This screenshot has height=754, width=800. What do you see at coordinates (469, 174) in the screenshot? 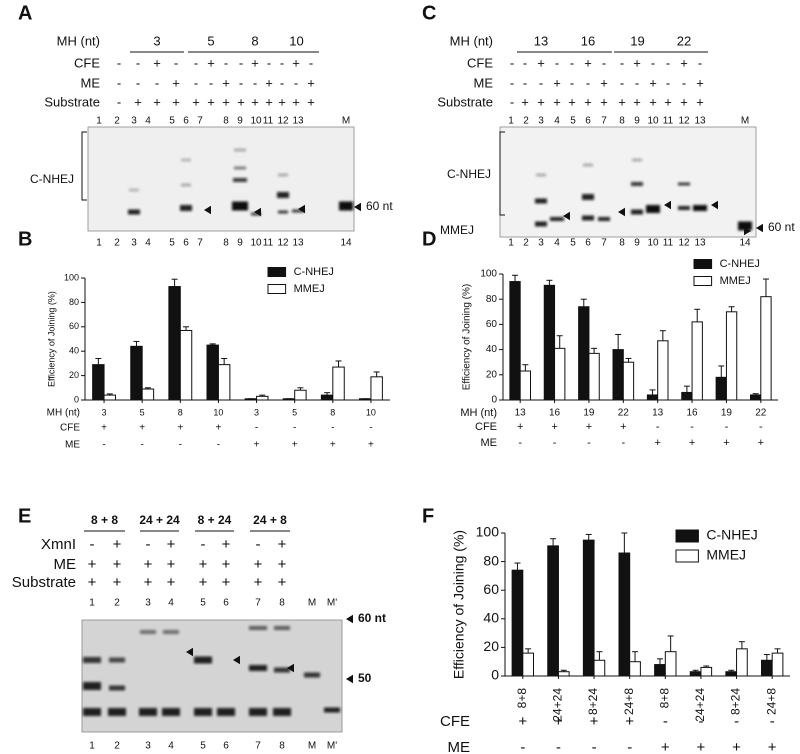
I see `gel-label: C-NHEJ` at bounding box center [469, 174].